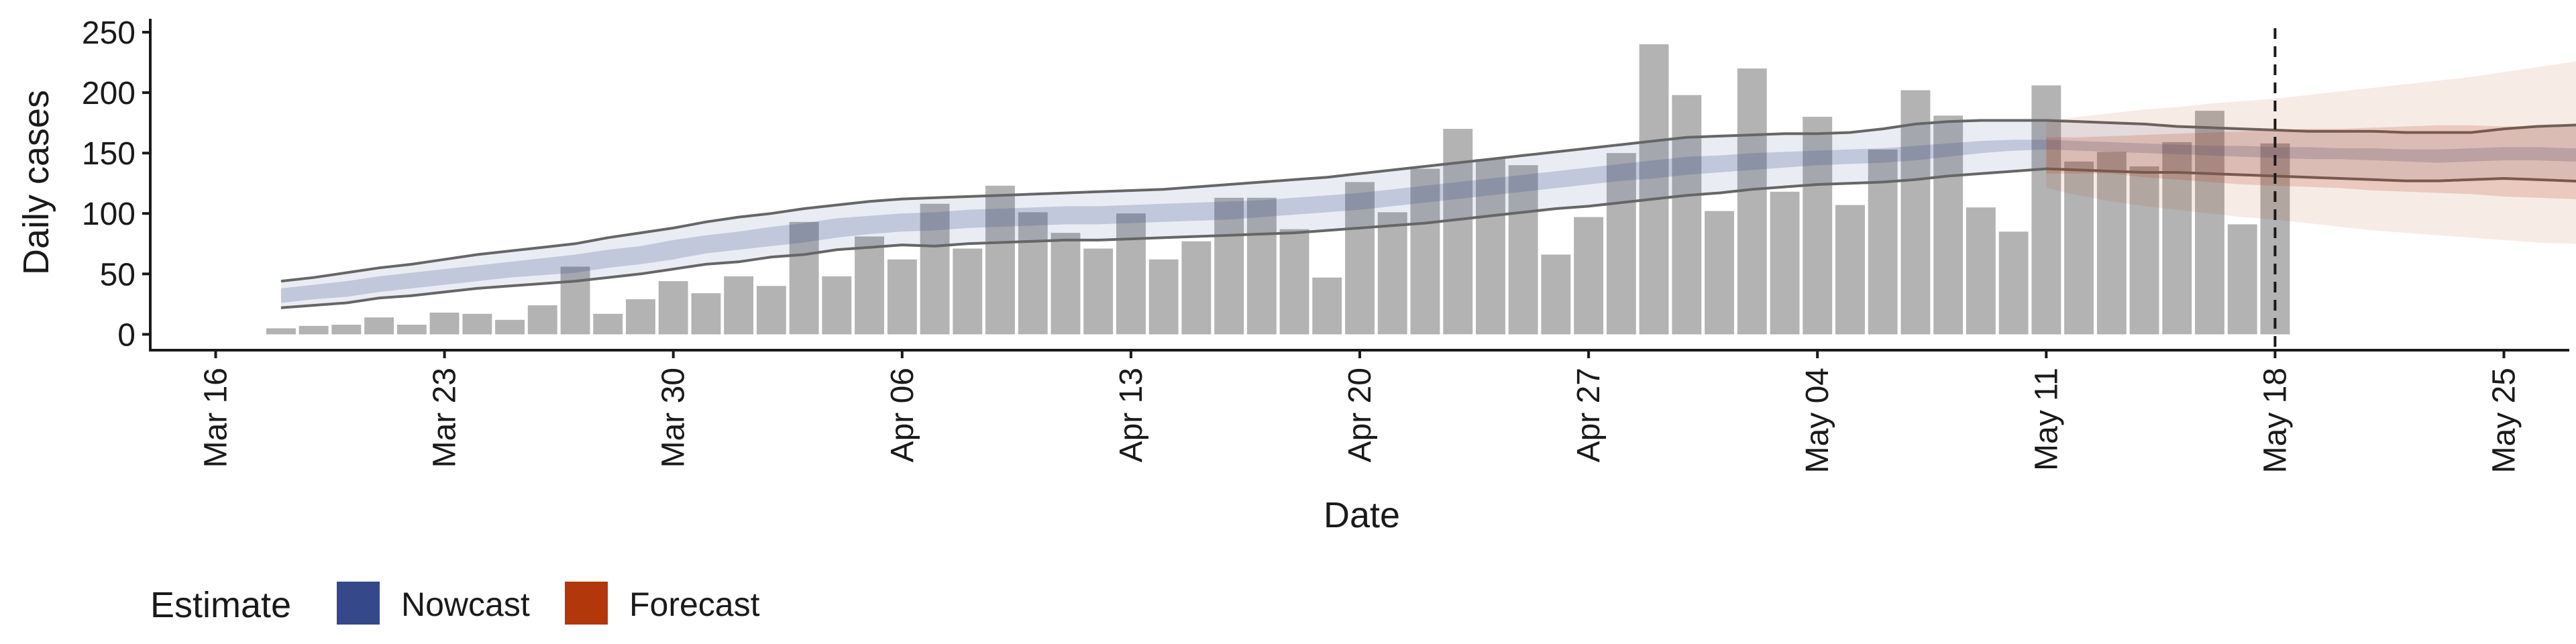 Image resolution: width=2576 pixels, height=644 pixels. I want to click on legend-label-nowcast: Nowcast, so click(465, 604).